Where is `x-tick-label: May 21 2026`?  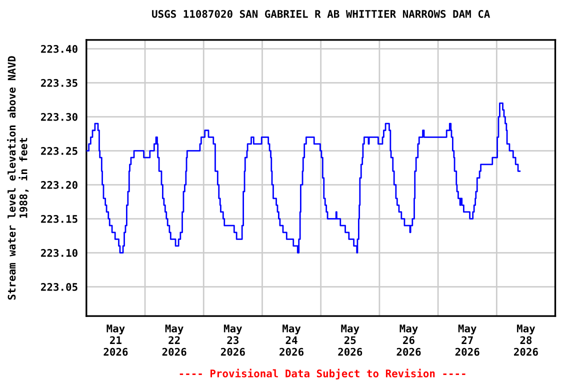 x-tick-label: May 21 2026 is located at coordinates (116, 340).